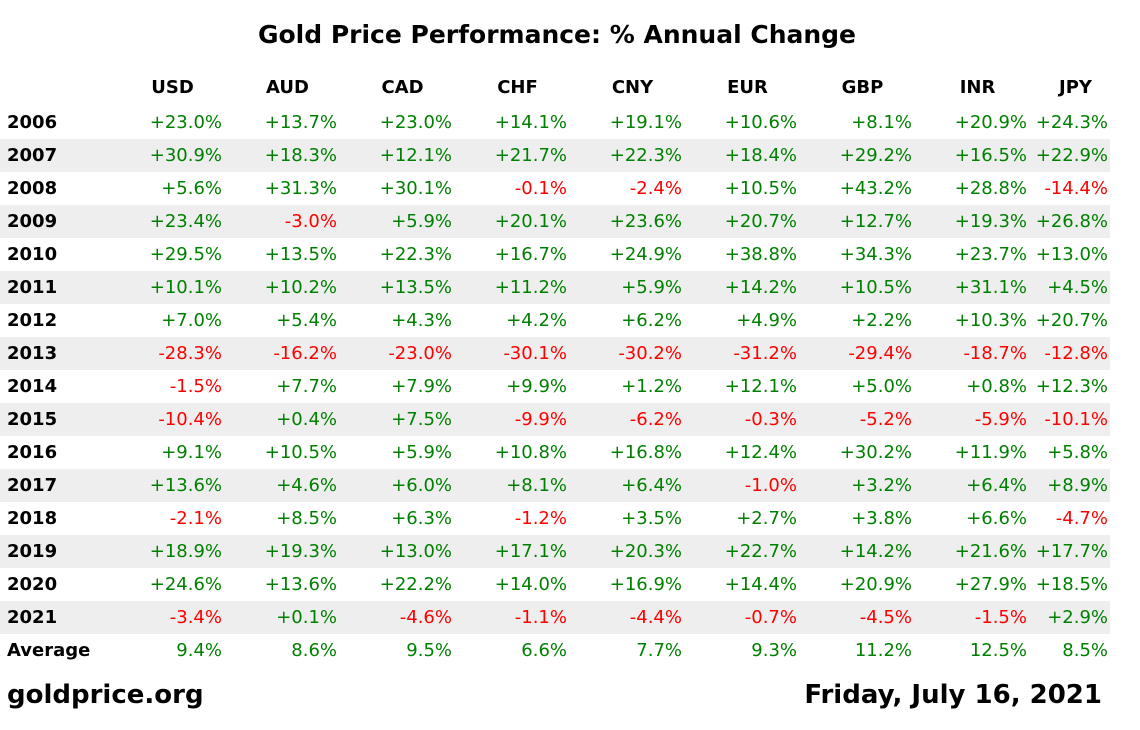 Image resolution: width=1140 pixels, height=730 pixels. Describe the element at coordinates (1085, 650) in the screenshot. I see `value-cell: 8.5%` at that location.